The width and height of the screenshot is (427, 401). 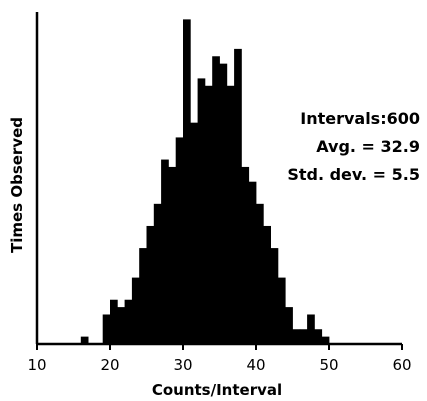 I want to click on x-tick-label-40: 40, so click(x=255, y=365).